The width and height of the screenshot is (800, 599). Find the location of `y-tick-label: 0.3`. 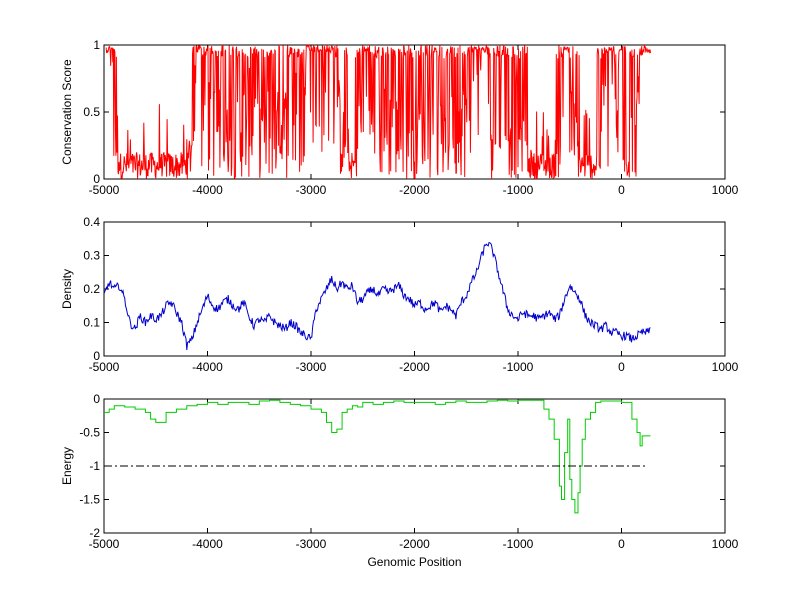

y-tick-label: 0.3 is located at coordinates (91, 256).